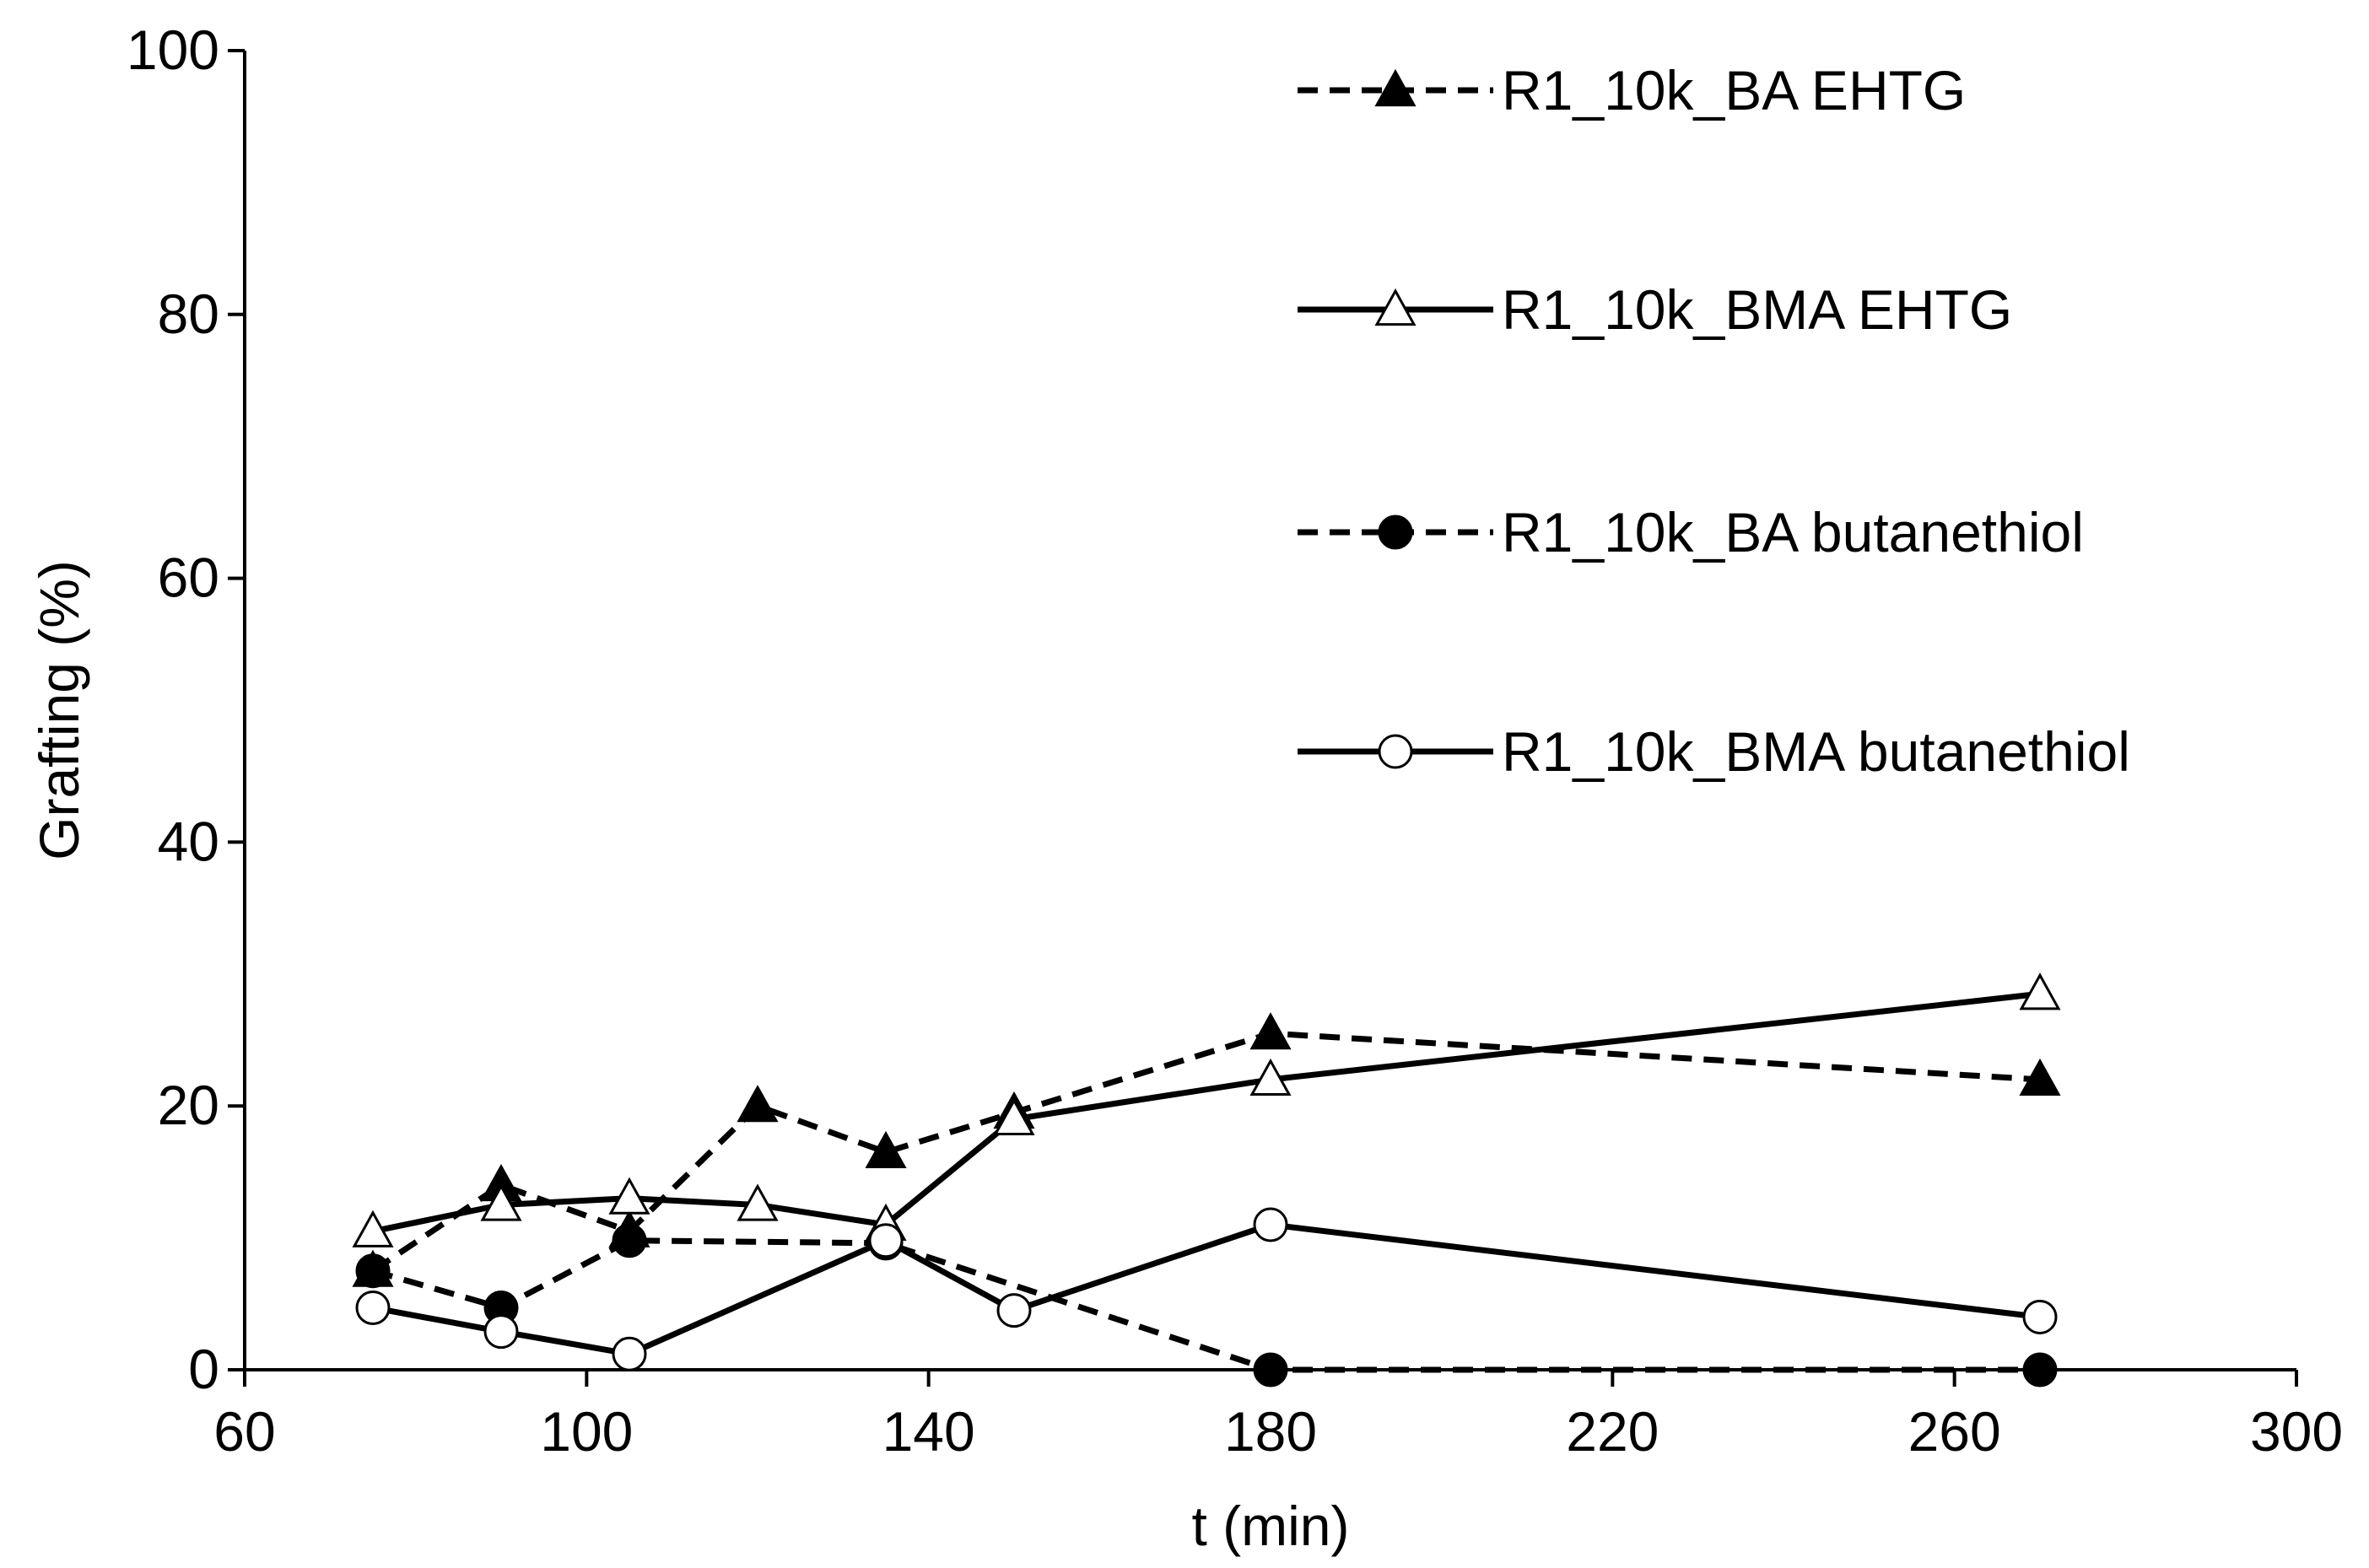 This screenshot has width=2369, height=1568. I want to click on y-tick-label: 20, so click(188, 1105).